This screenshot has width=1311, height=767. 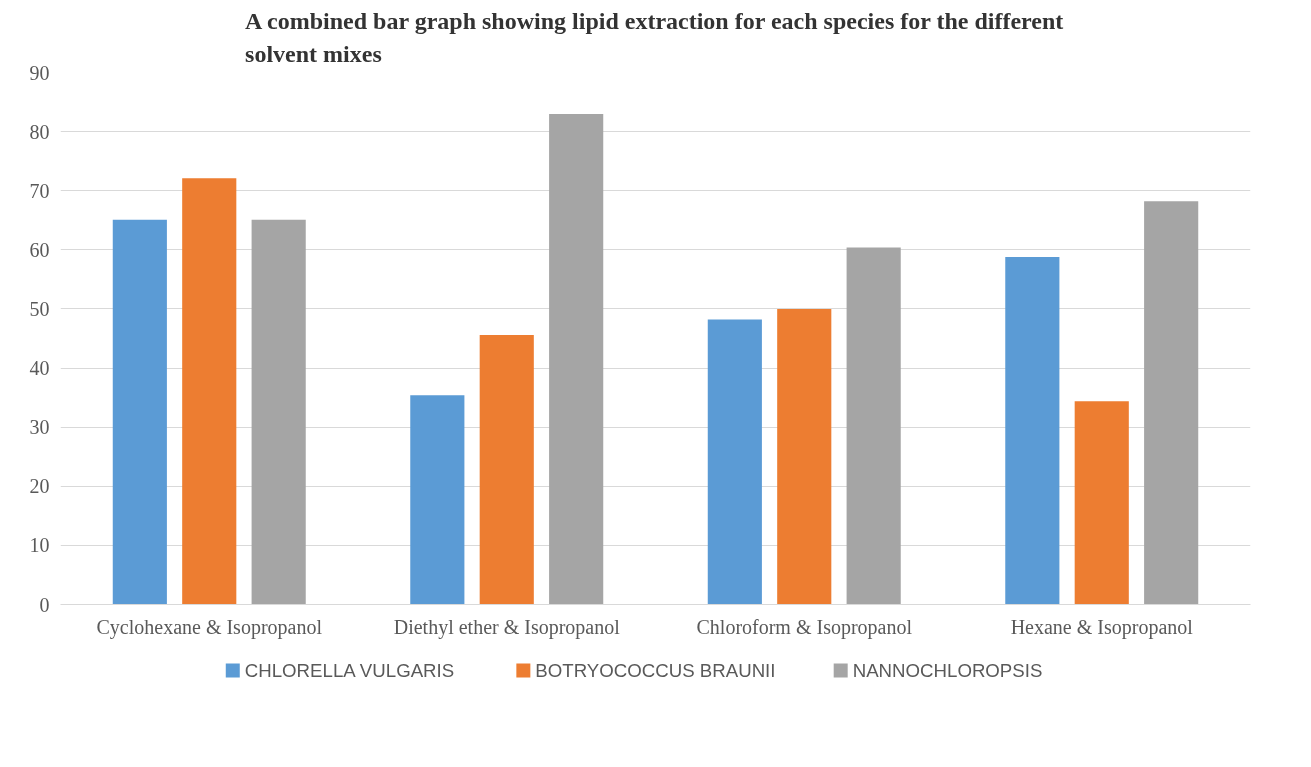 What do you see at coordinates (507, 627) in the screenshot?
I see `x-tick-label: Diethyl ether & Isopropanol` at bounding box center [507, 627].